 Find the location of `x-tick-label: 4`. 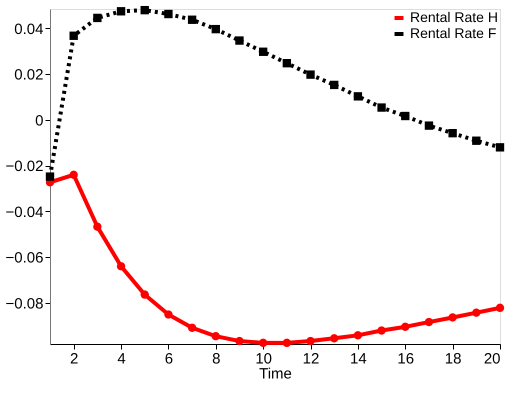

x-tick-label: 4 is located at coordinates (121, 359).